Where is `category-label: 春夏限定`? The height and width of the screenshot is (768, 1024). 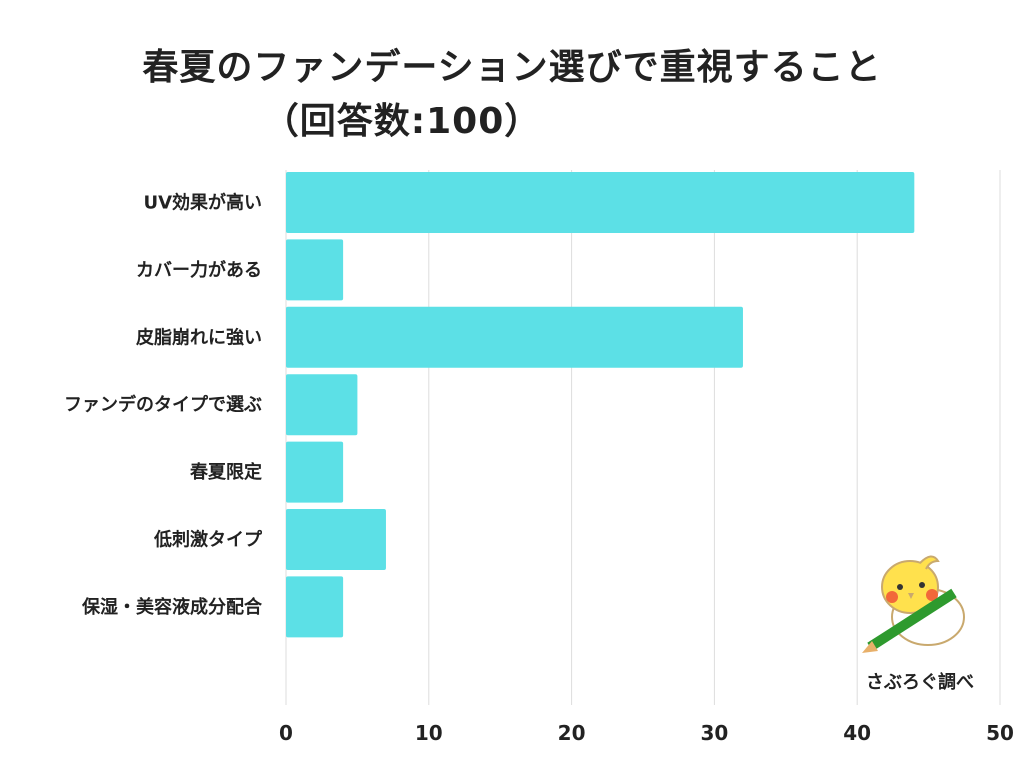
category-label: 春夏限定 is located at coordinates (226, 472).